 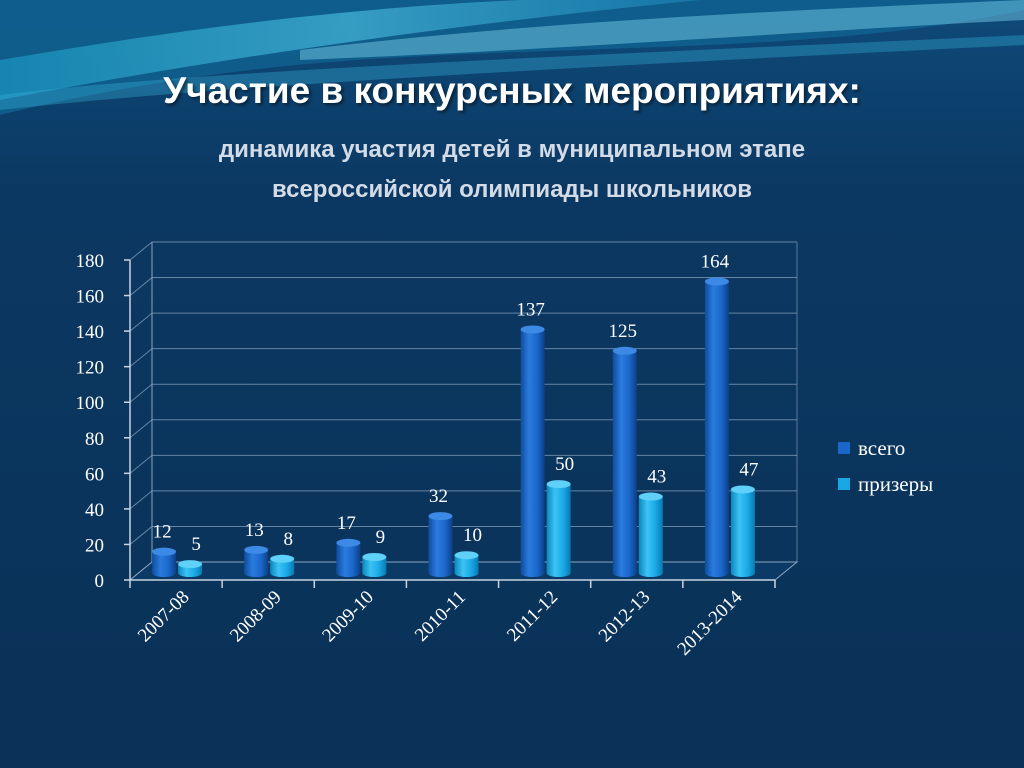 What do you see at coordinates (512, 90) in the screenshot?
I see `slide-title: Участие в конкурсных мероприятиях:` at bounding box center [512, 90].